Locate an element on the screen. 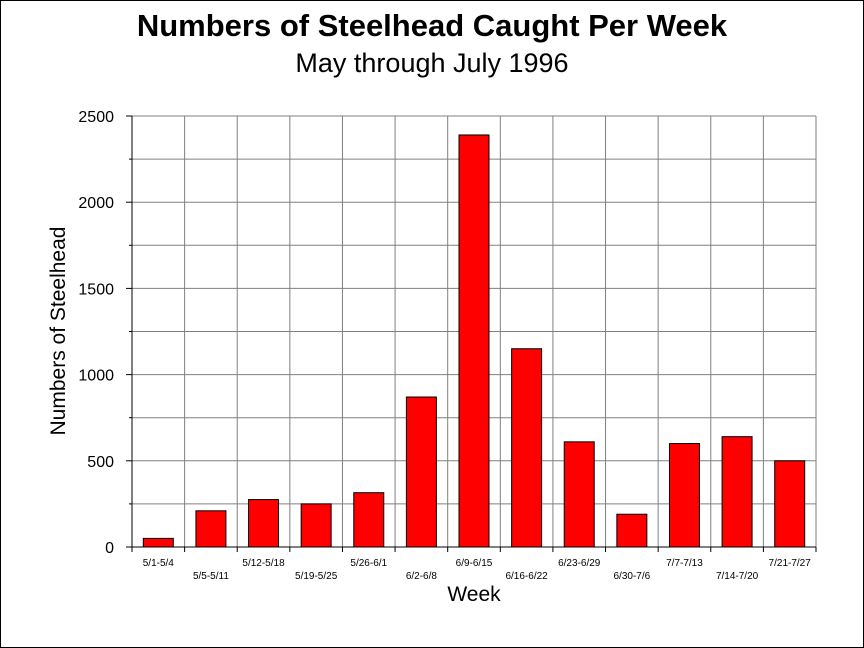  x-tick-label: 6/30-7/6 is located at coordinates (631, 576).